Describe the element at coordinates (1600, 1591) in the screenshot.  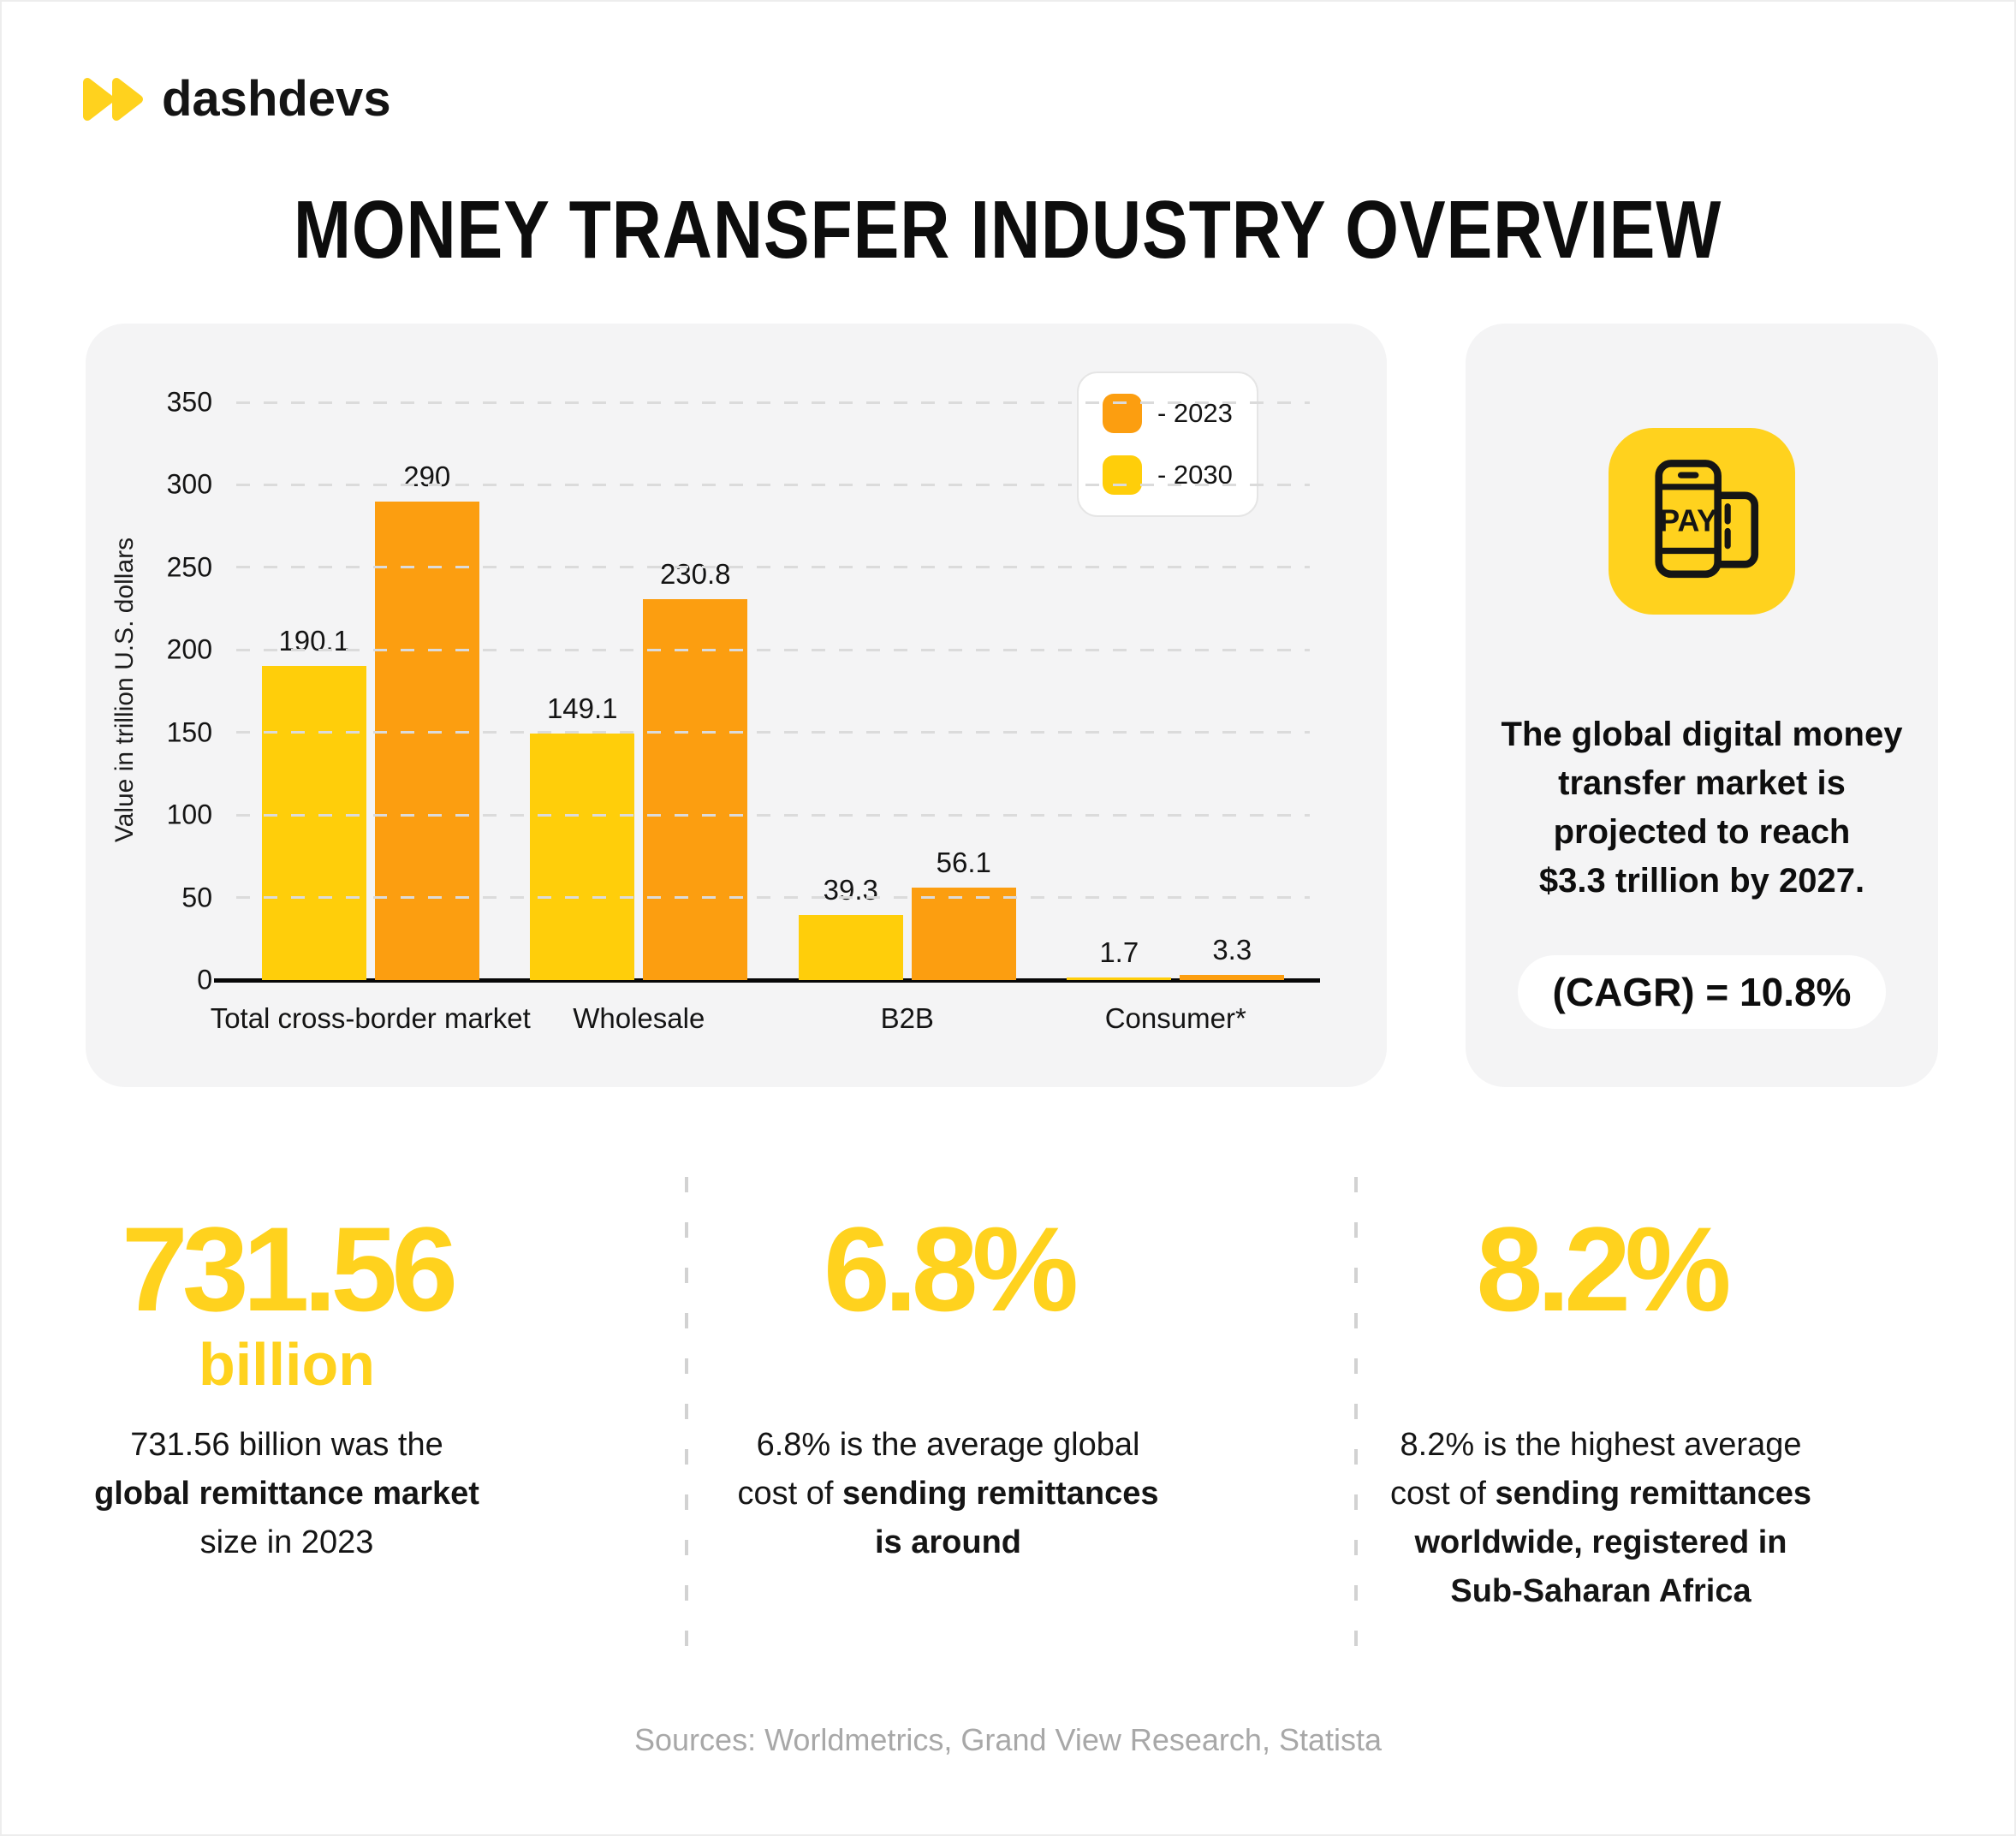
I see `stat-desc-line: Sub-Saharan Africa` at that location.